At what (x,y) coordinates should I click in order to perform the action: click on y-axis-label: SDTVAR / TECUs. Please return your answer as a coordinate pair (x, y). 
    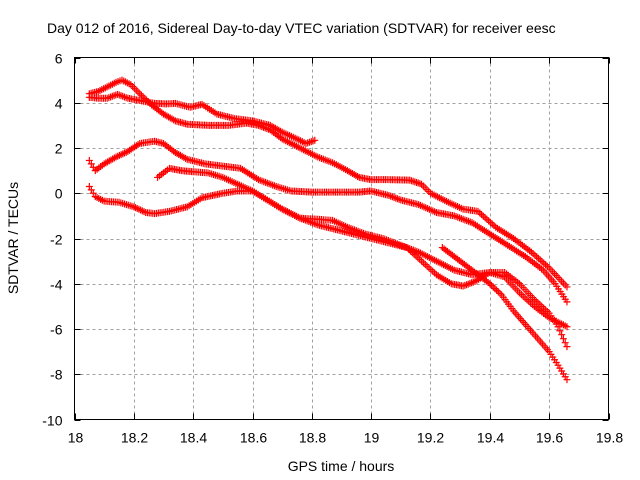
    Looking at the image, I should click on (13, 238).